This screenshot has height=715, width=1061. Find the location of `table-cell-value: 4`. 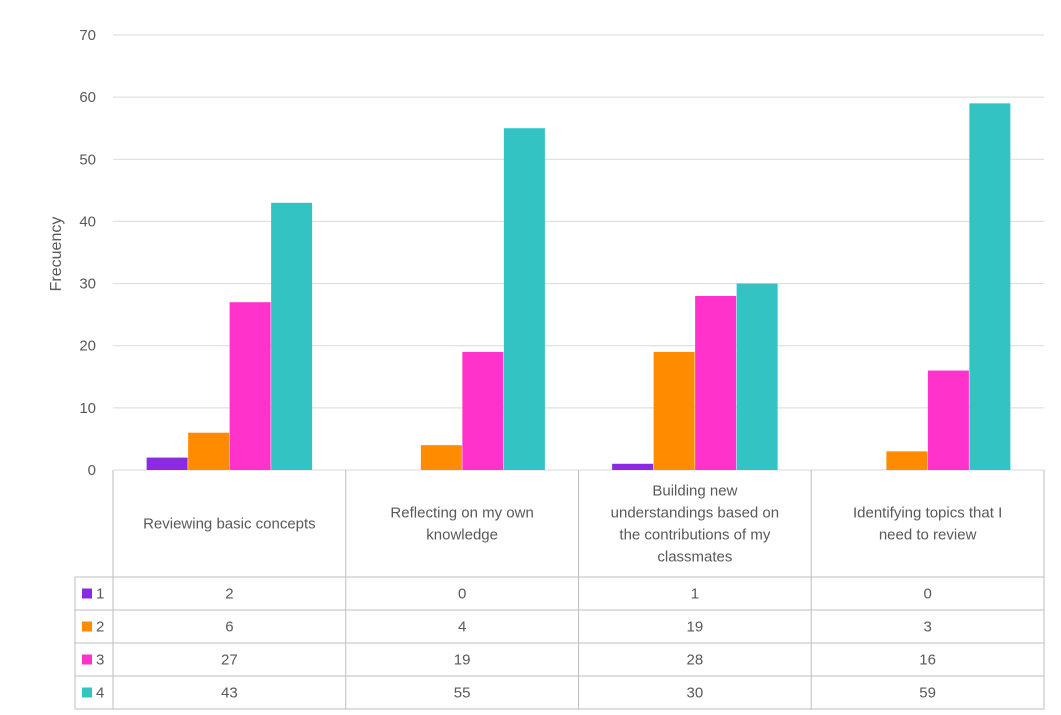

table-cell-value: 4 is located at coordinates (462, 627).